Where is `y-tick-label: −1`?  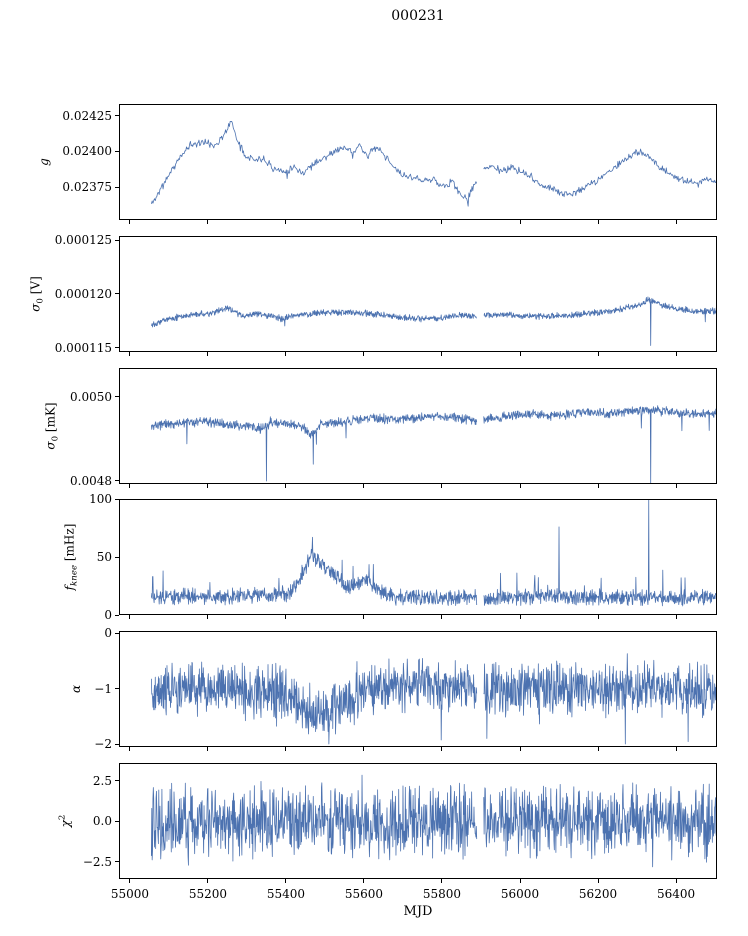
y-tick-label: −1 is located at coordinates (103, 688).